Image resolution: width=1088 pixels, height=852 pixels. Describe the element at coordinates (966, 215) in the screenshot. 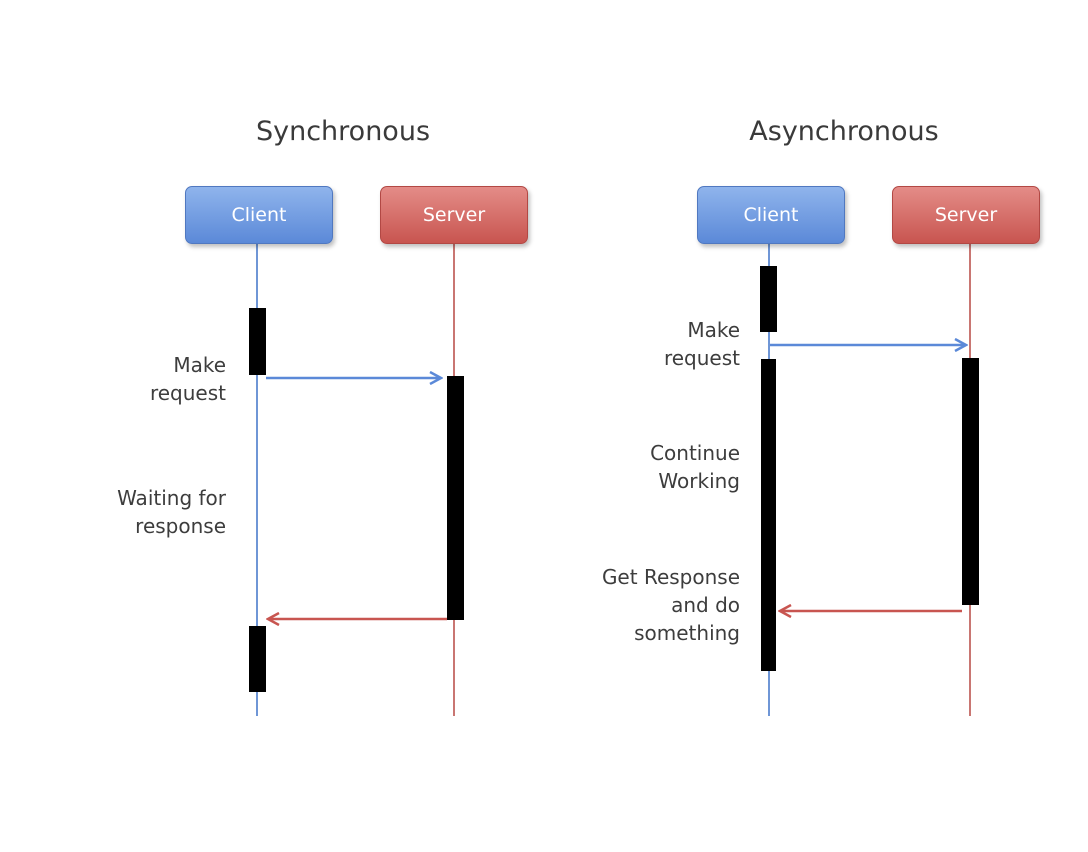

I see `async-server-box: Server` at that location.